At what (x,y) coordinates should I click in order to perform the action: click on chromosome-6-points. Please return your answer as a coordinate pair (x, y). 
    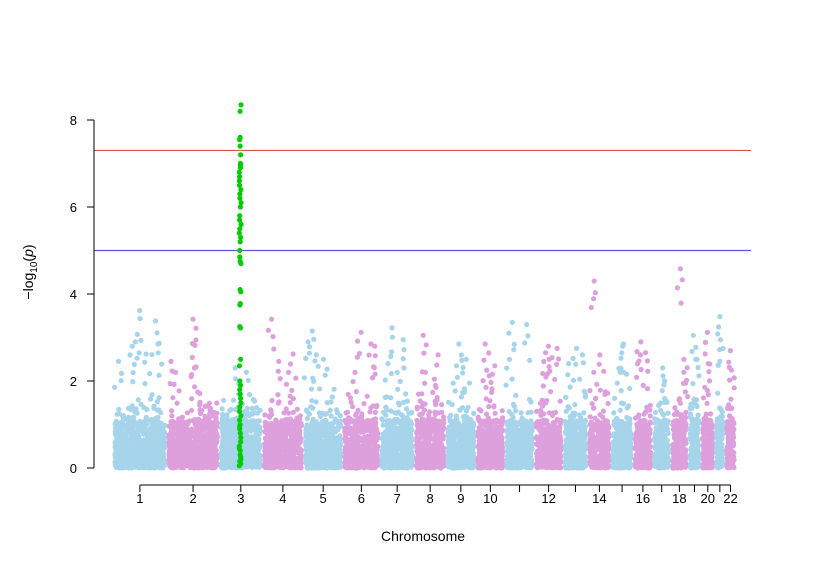
    Looking at the image, I should click on (361, 400).